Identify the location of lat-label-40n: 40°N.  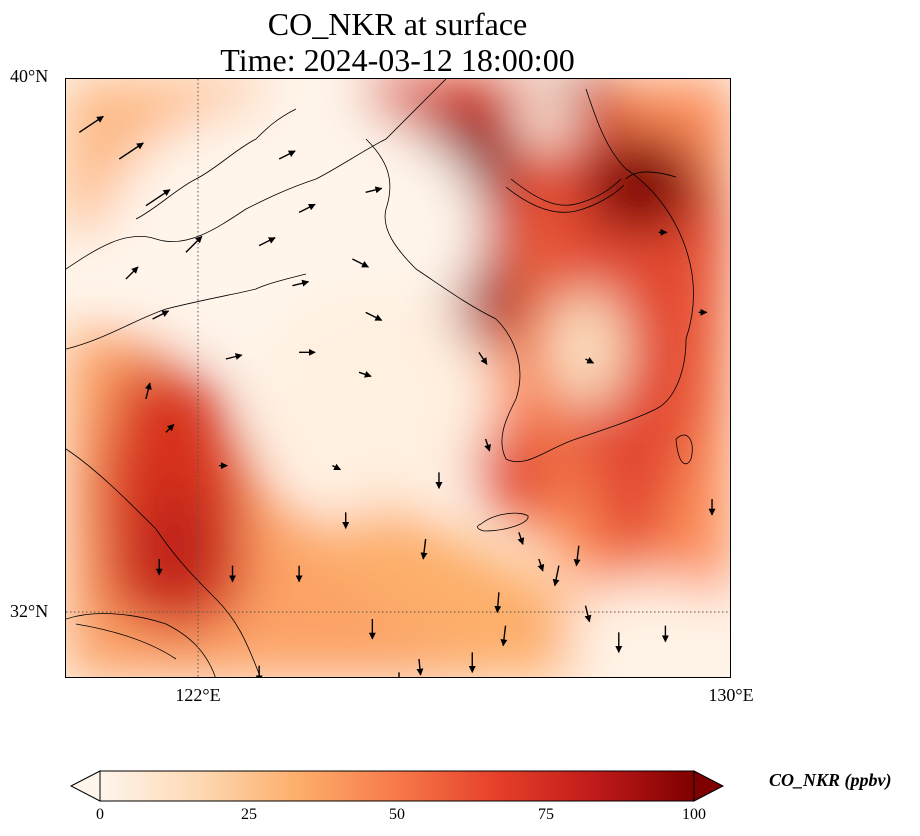
(29, 76).